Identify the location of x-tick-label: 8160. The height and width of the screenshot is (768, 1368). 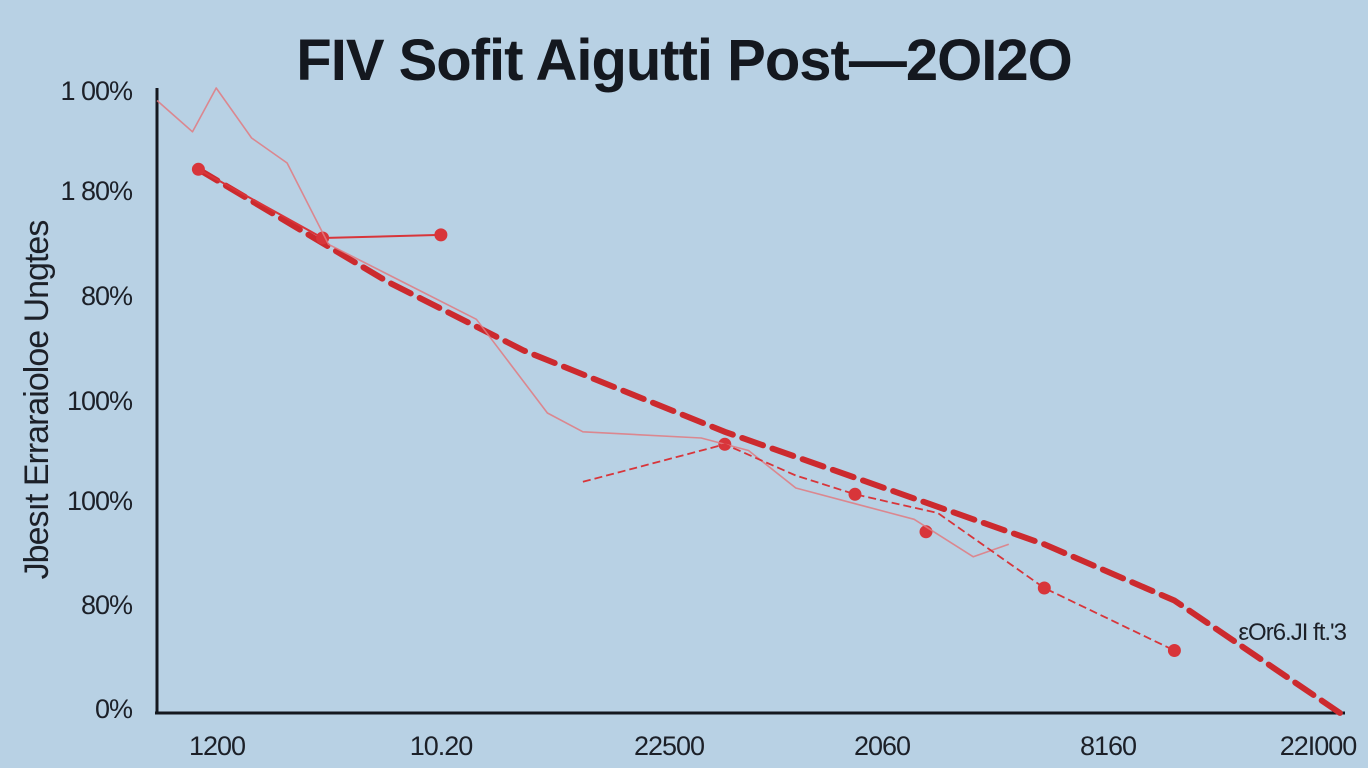
(1108, 746).